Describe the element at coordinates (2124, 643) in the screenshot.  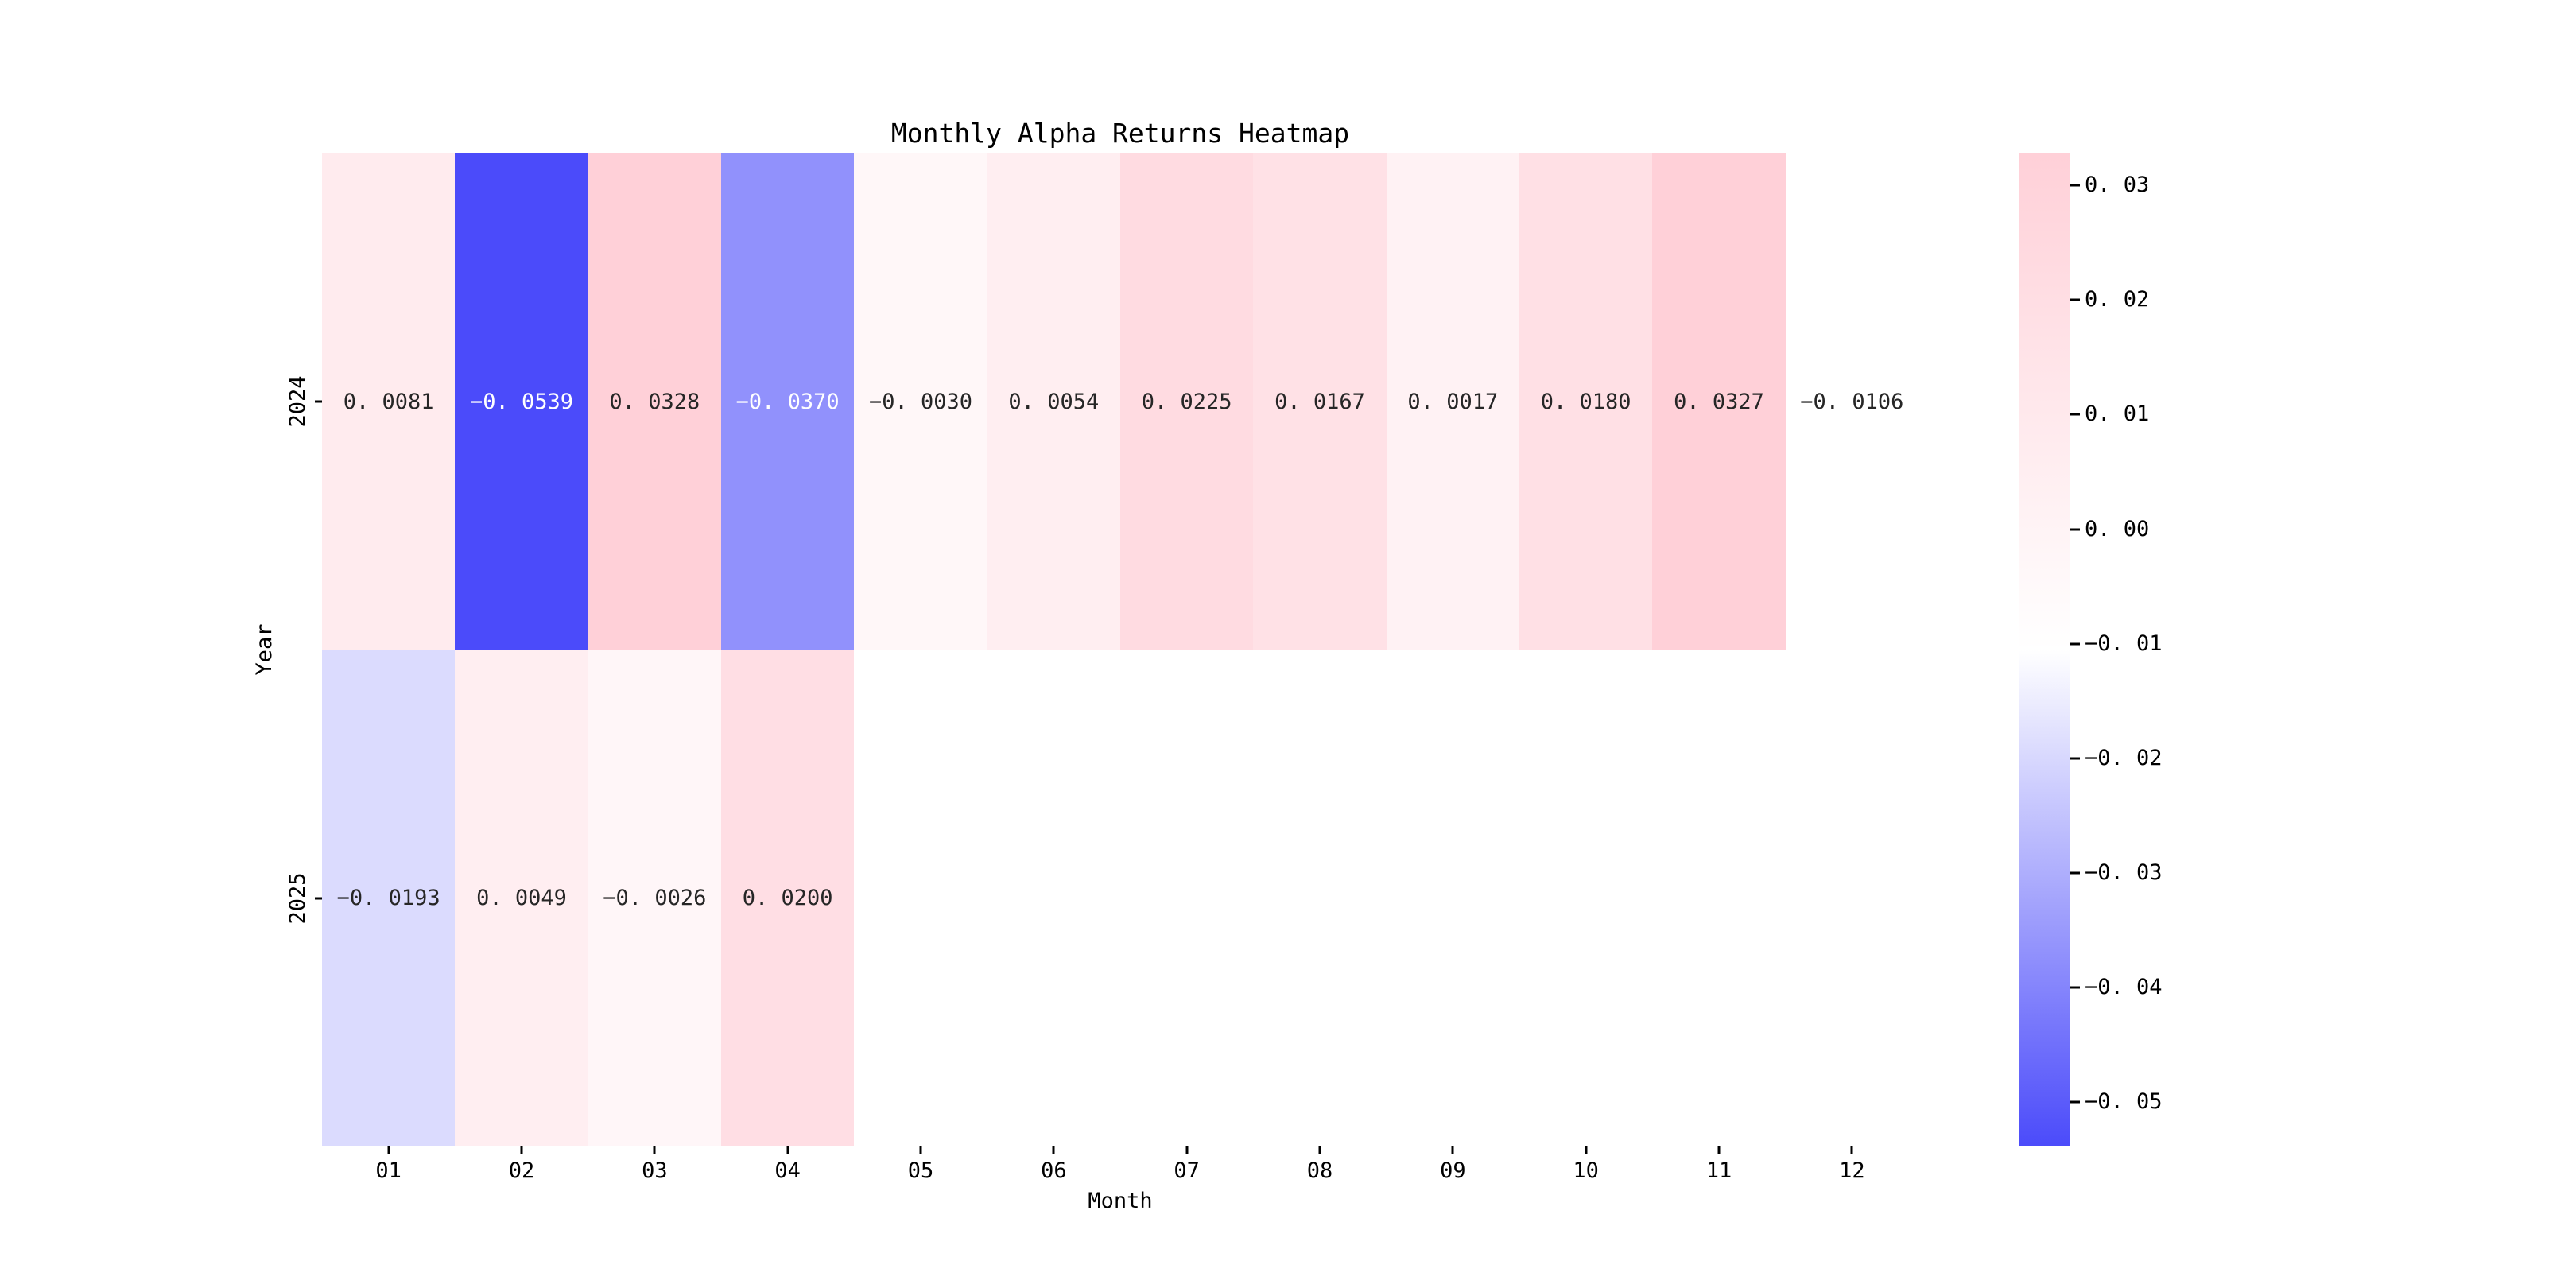
I see `colorbar-tick-label: −0. 01` at that location.